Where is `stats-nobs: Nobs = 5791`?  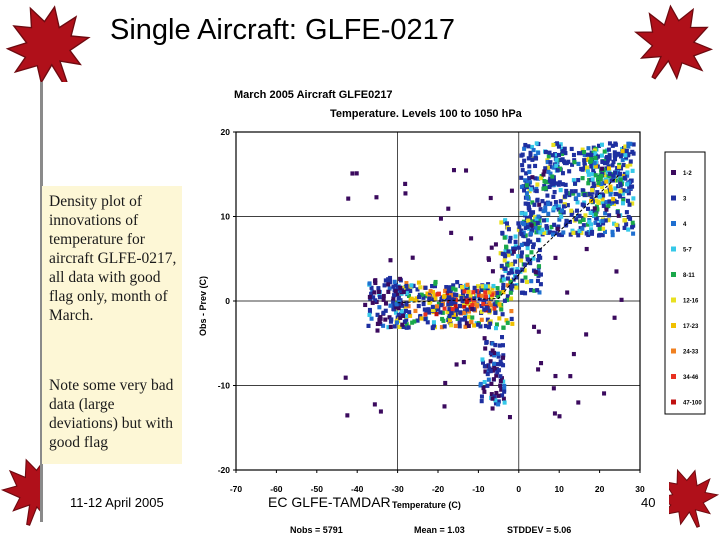
stats-nobs: Nobs = 5791 is located at coordinates (316, 530).